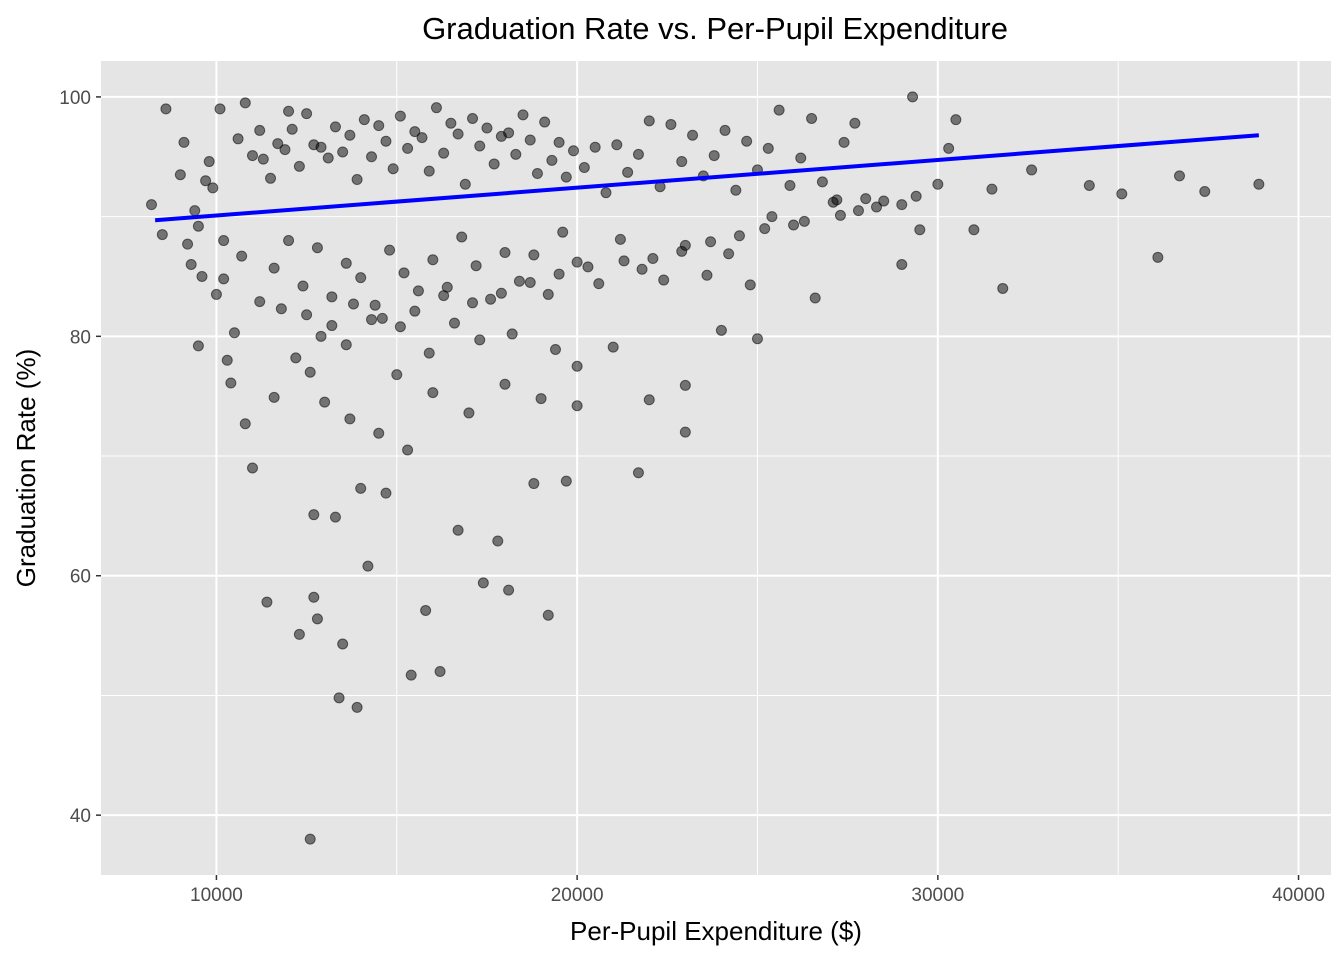  What do you see at coordinates (577, 895) in the screenshot?
I see `x-tick-label: 20000` at bounding box center [577, 895].